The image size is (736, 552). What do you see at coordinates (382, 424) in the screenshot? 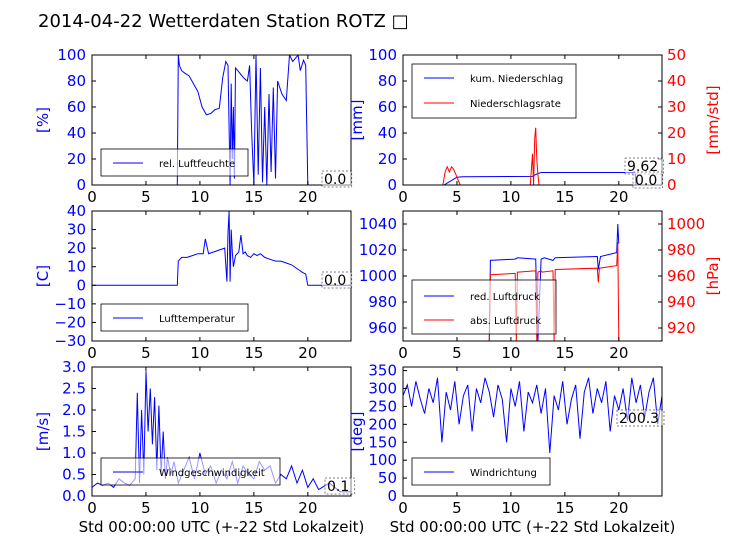
I see `y-tick-label: 200` at bounding box center [382, 424].